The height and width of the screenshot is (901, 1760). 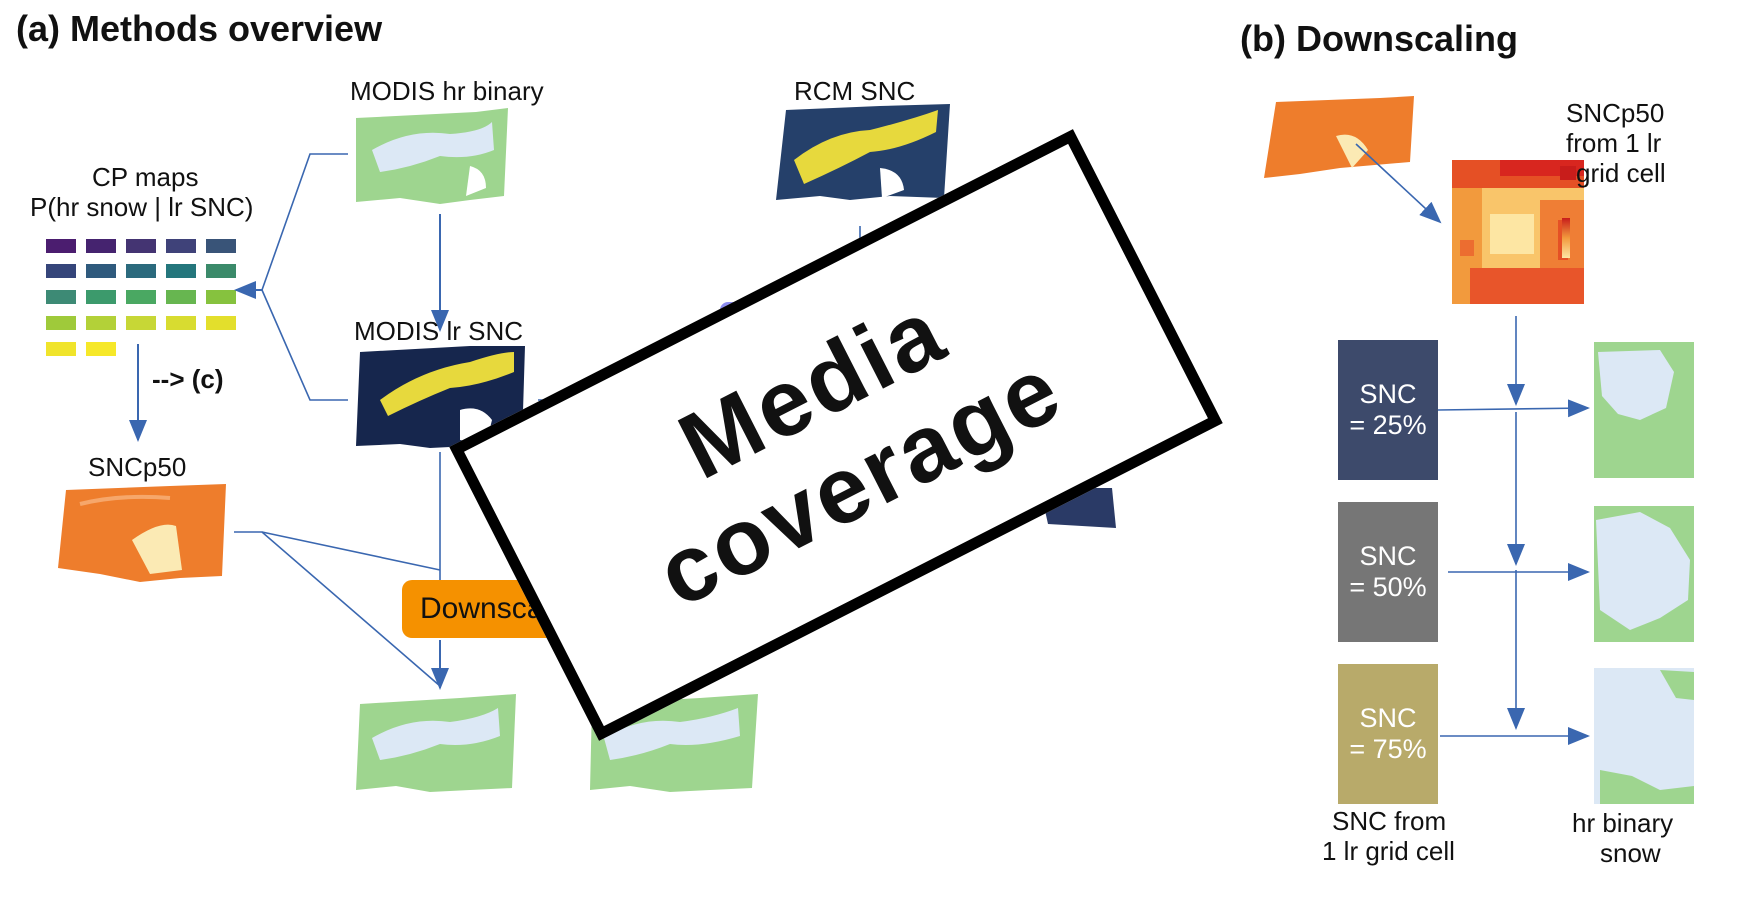 What do you see at coordinates (1615, 113) in the screenshot?
I see `sncp50-b-label-1: SNCp50` at bounding box center [1615, 113].